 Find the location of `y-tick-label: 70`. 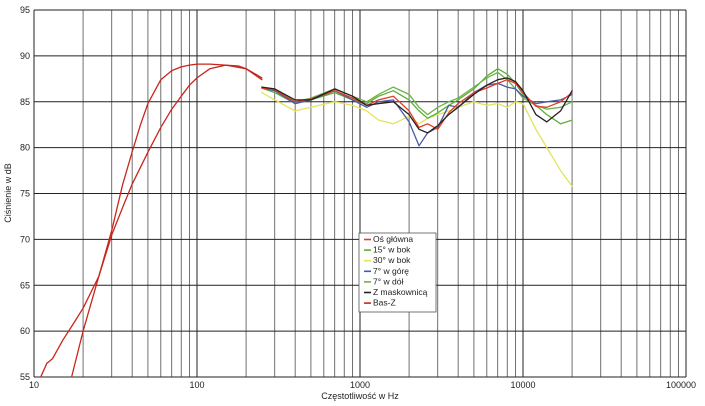

y-tick-label: 70 is located at coordinates (25, 239).